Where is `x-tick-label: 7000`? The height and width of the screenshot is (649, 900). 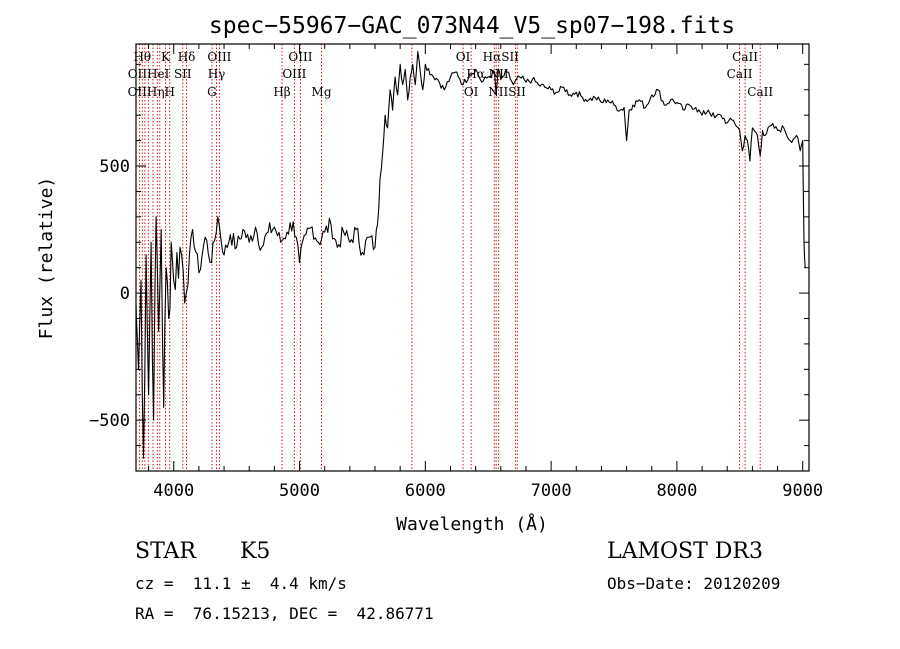
x-tick-label: 7000 is located at coordinates (551, 491).